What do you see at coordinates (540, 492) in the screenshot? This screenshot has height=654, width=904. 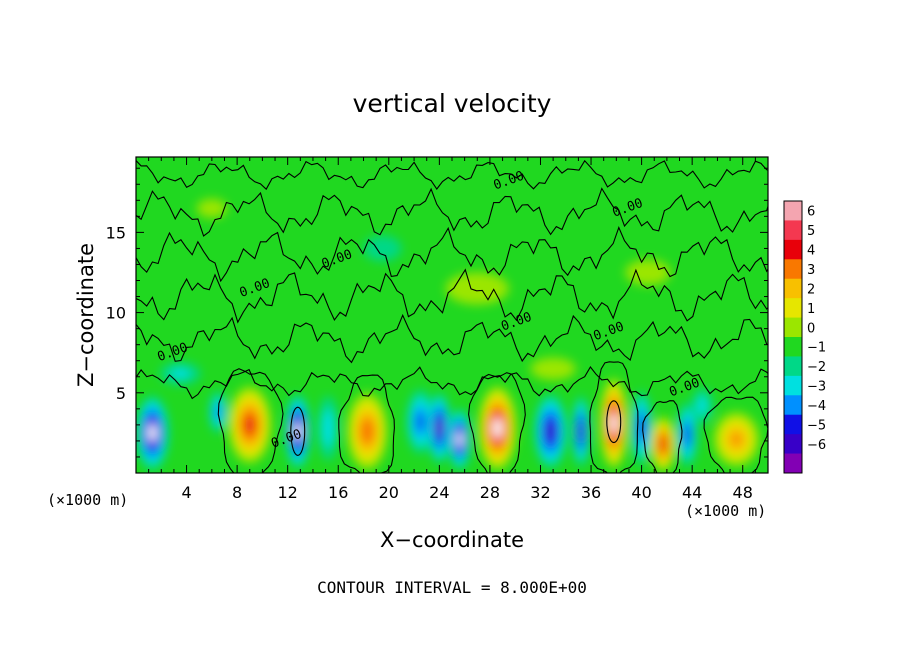 I see `x-tick-label: 32` at bounding box center [540, 492].